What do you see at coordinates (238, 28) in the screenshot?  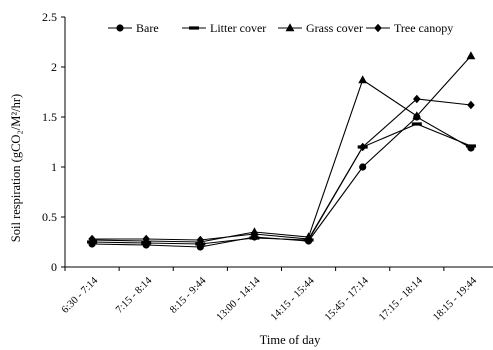 I see `legend-label: Litter cover` at bounding box center [238, 28].